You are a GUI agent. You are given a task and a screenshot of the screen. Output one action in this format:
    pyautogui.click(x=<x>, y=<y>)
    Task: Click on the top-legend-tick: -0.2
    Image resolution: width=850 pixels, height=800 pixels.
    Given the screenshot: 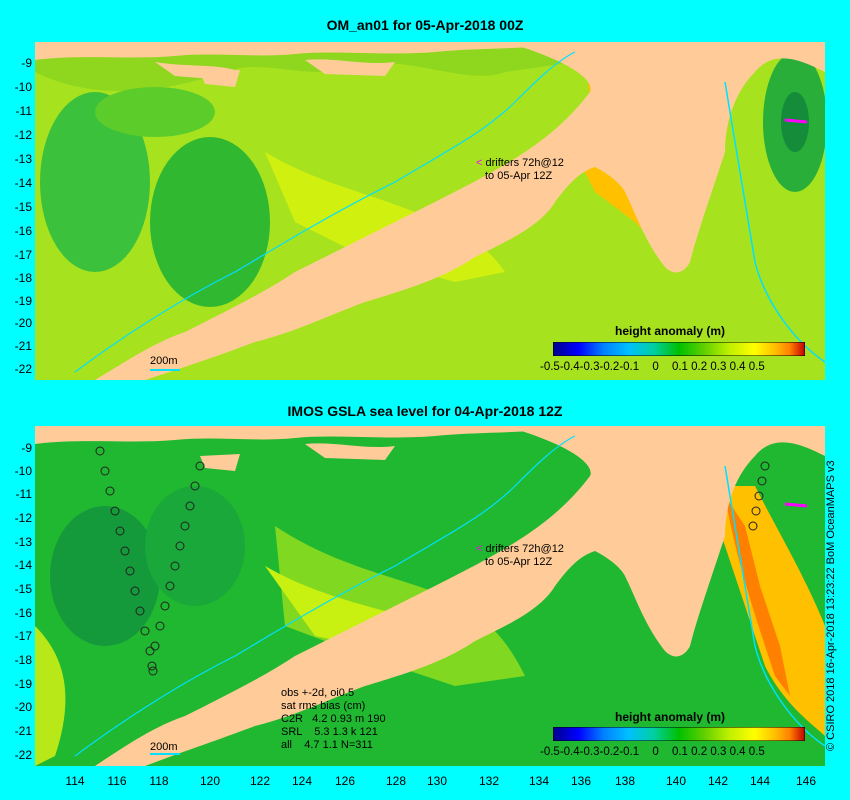 What is the action you would take?
    pyautogui.click(x=609, y=367)
    